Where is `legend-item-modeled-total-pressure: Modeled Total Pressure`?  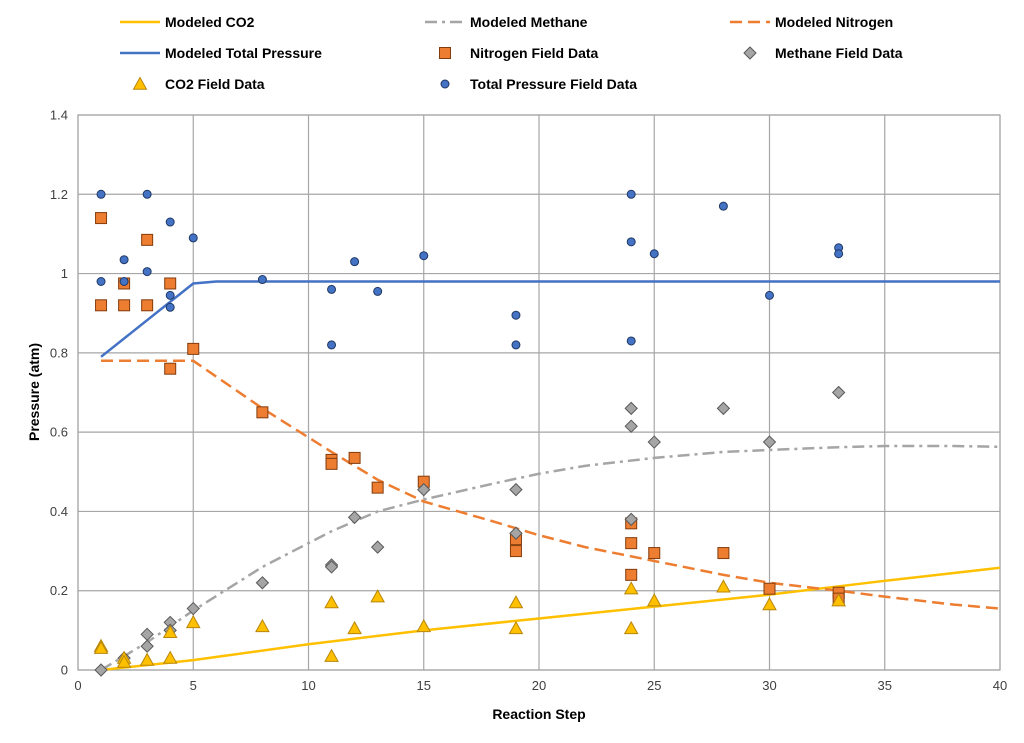
legend-item-modeled-total-pressure: Modeled Total Pressure is located at coordinates (221, 53).